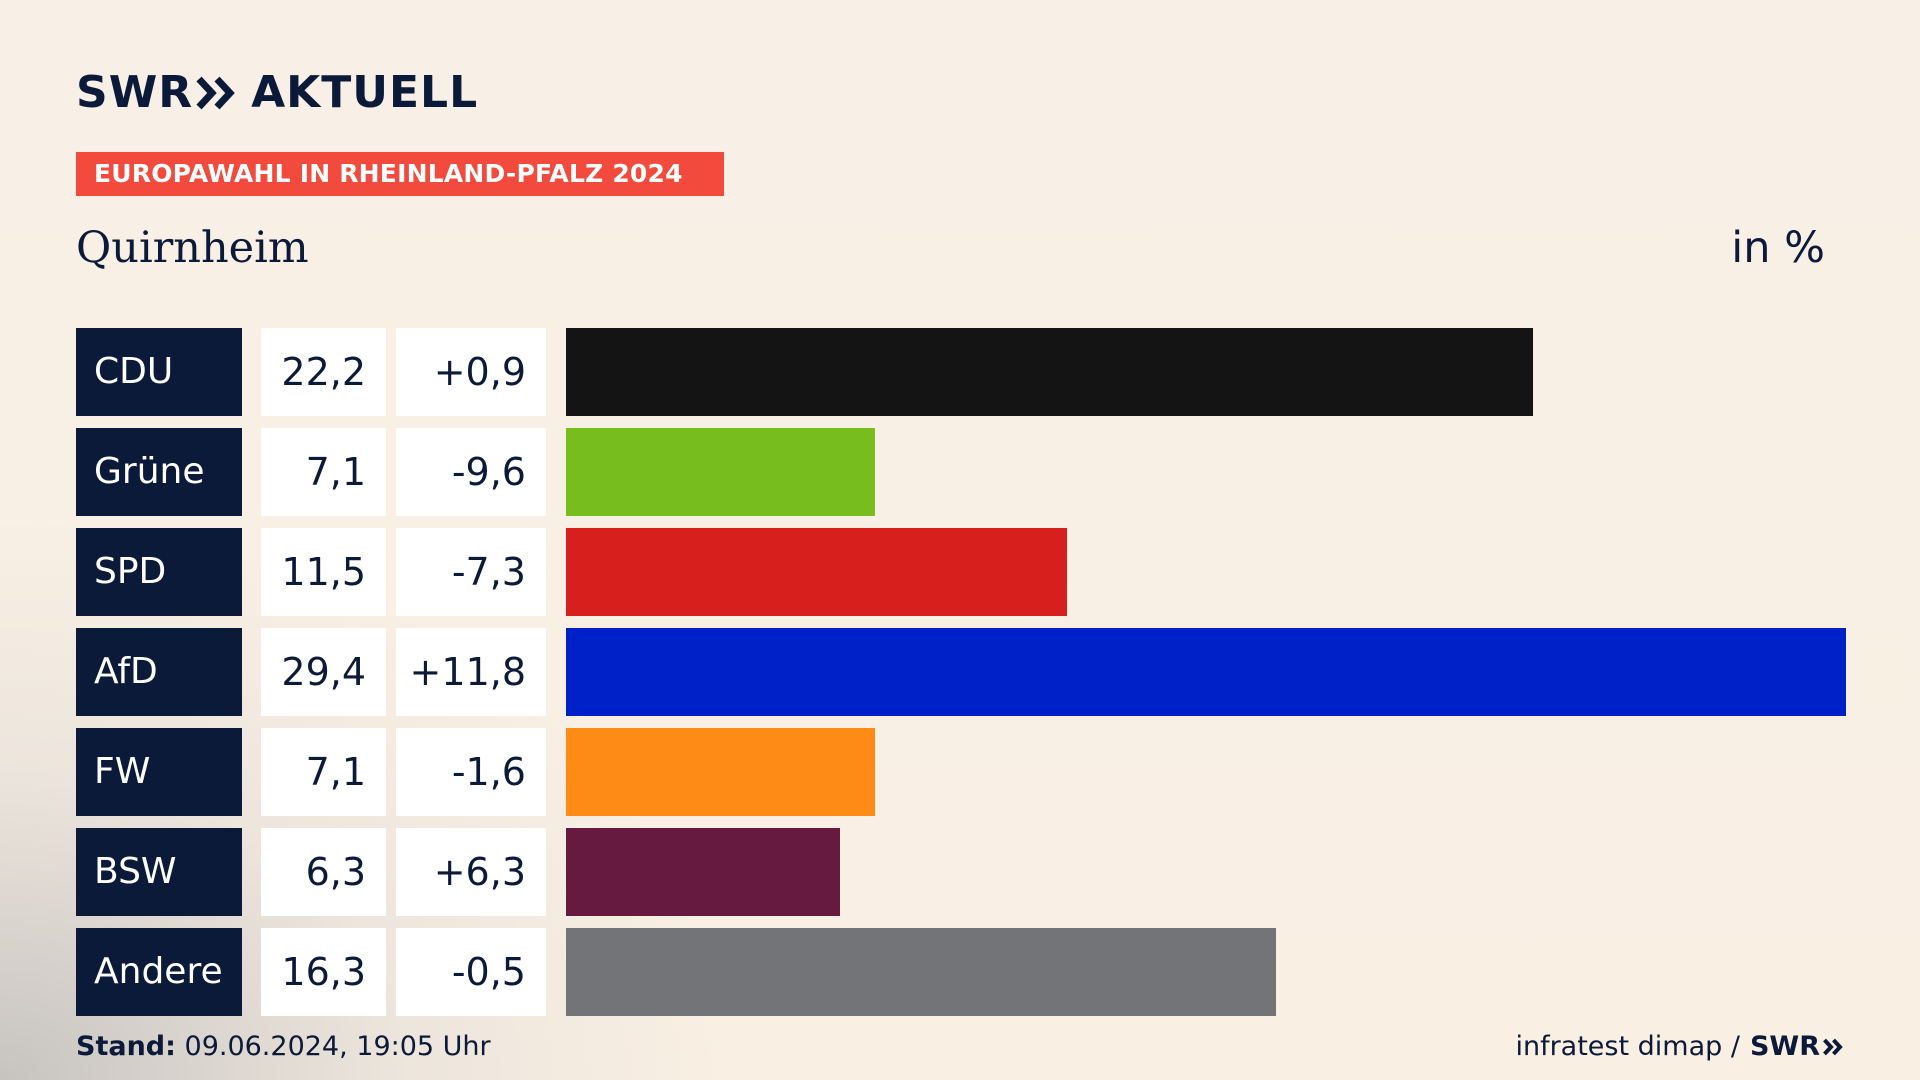  I want to click on change-value: -9,6, so click(471, 472).